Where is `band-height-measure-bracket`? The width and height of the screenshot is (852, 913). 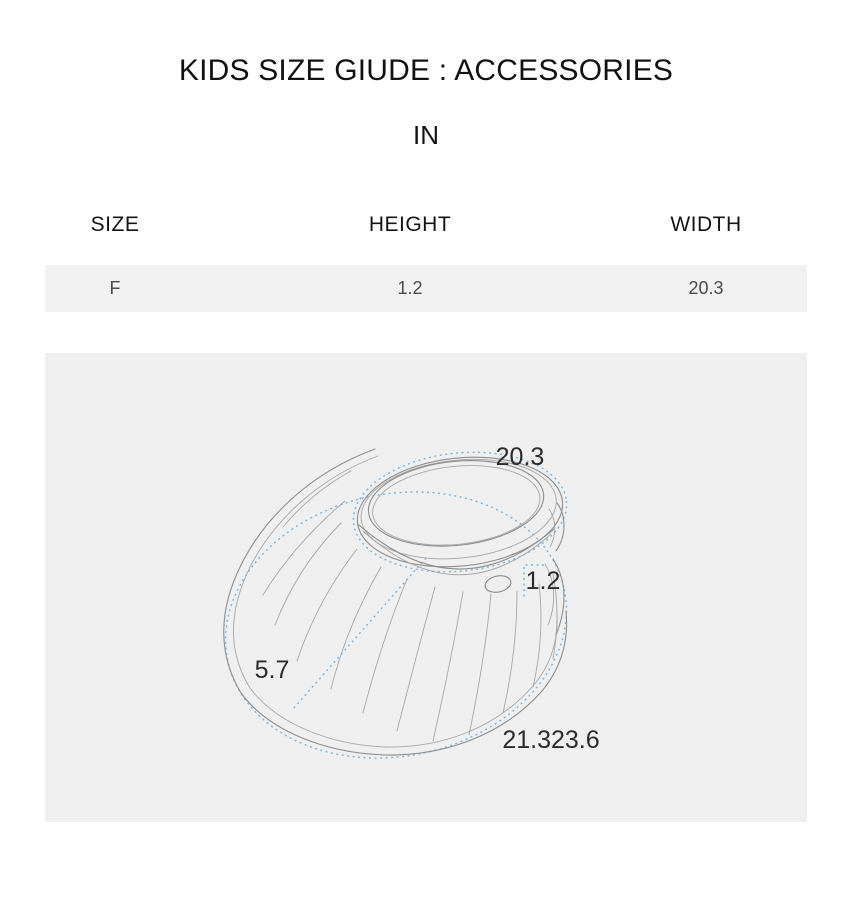 band-height-measure-bracket is located at coordinates (533, 581).